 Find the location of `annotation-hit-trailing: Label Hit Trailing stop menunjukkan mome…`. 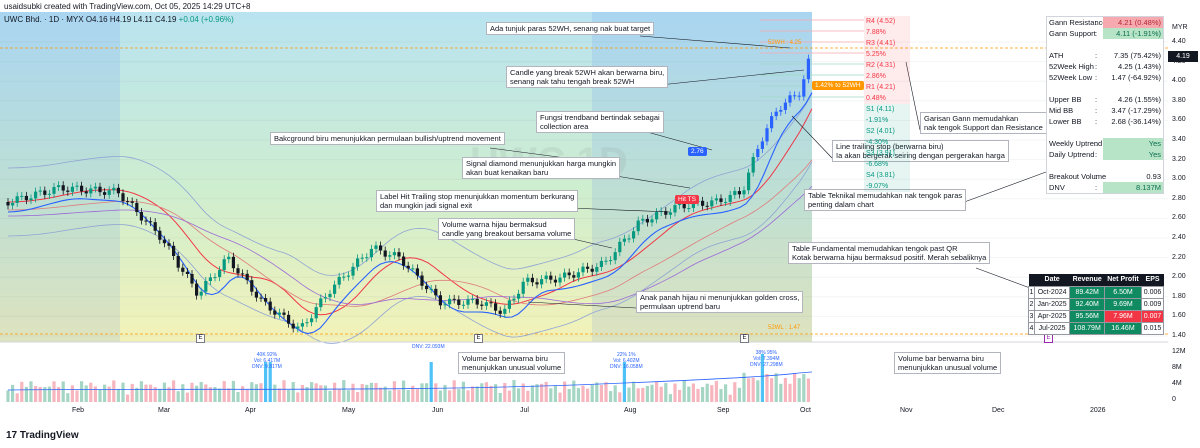

annotation-hit-trailing: Label Hit Trailing stop menunjukkan mome… is located at coordinates (477, 201).